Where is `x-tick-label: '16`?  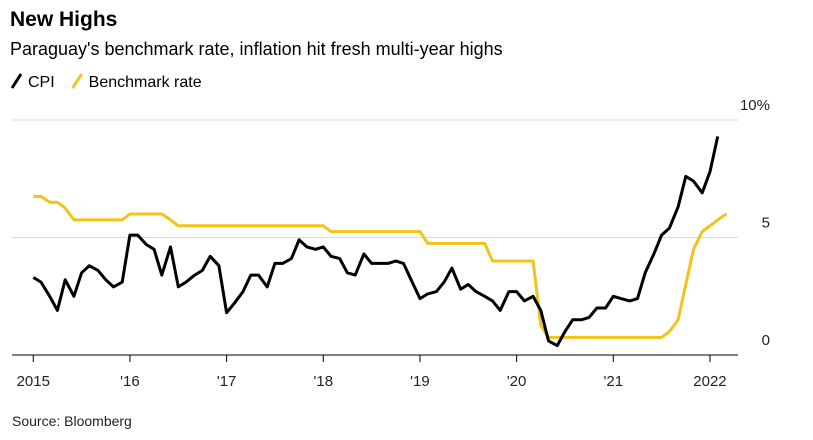
x-tick-label: '16 is located at coordinates (130, 381).